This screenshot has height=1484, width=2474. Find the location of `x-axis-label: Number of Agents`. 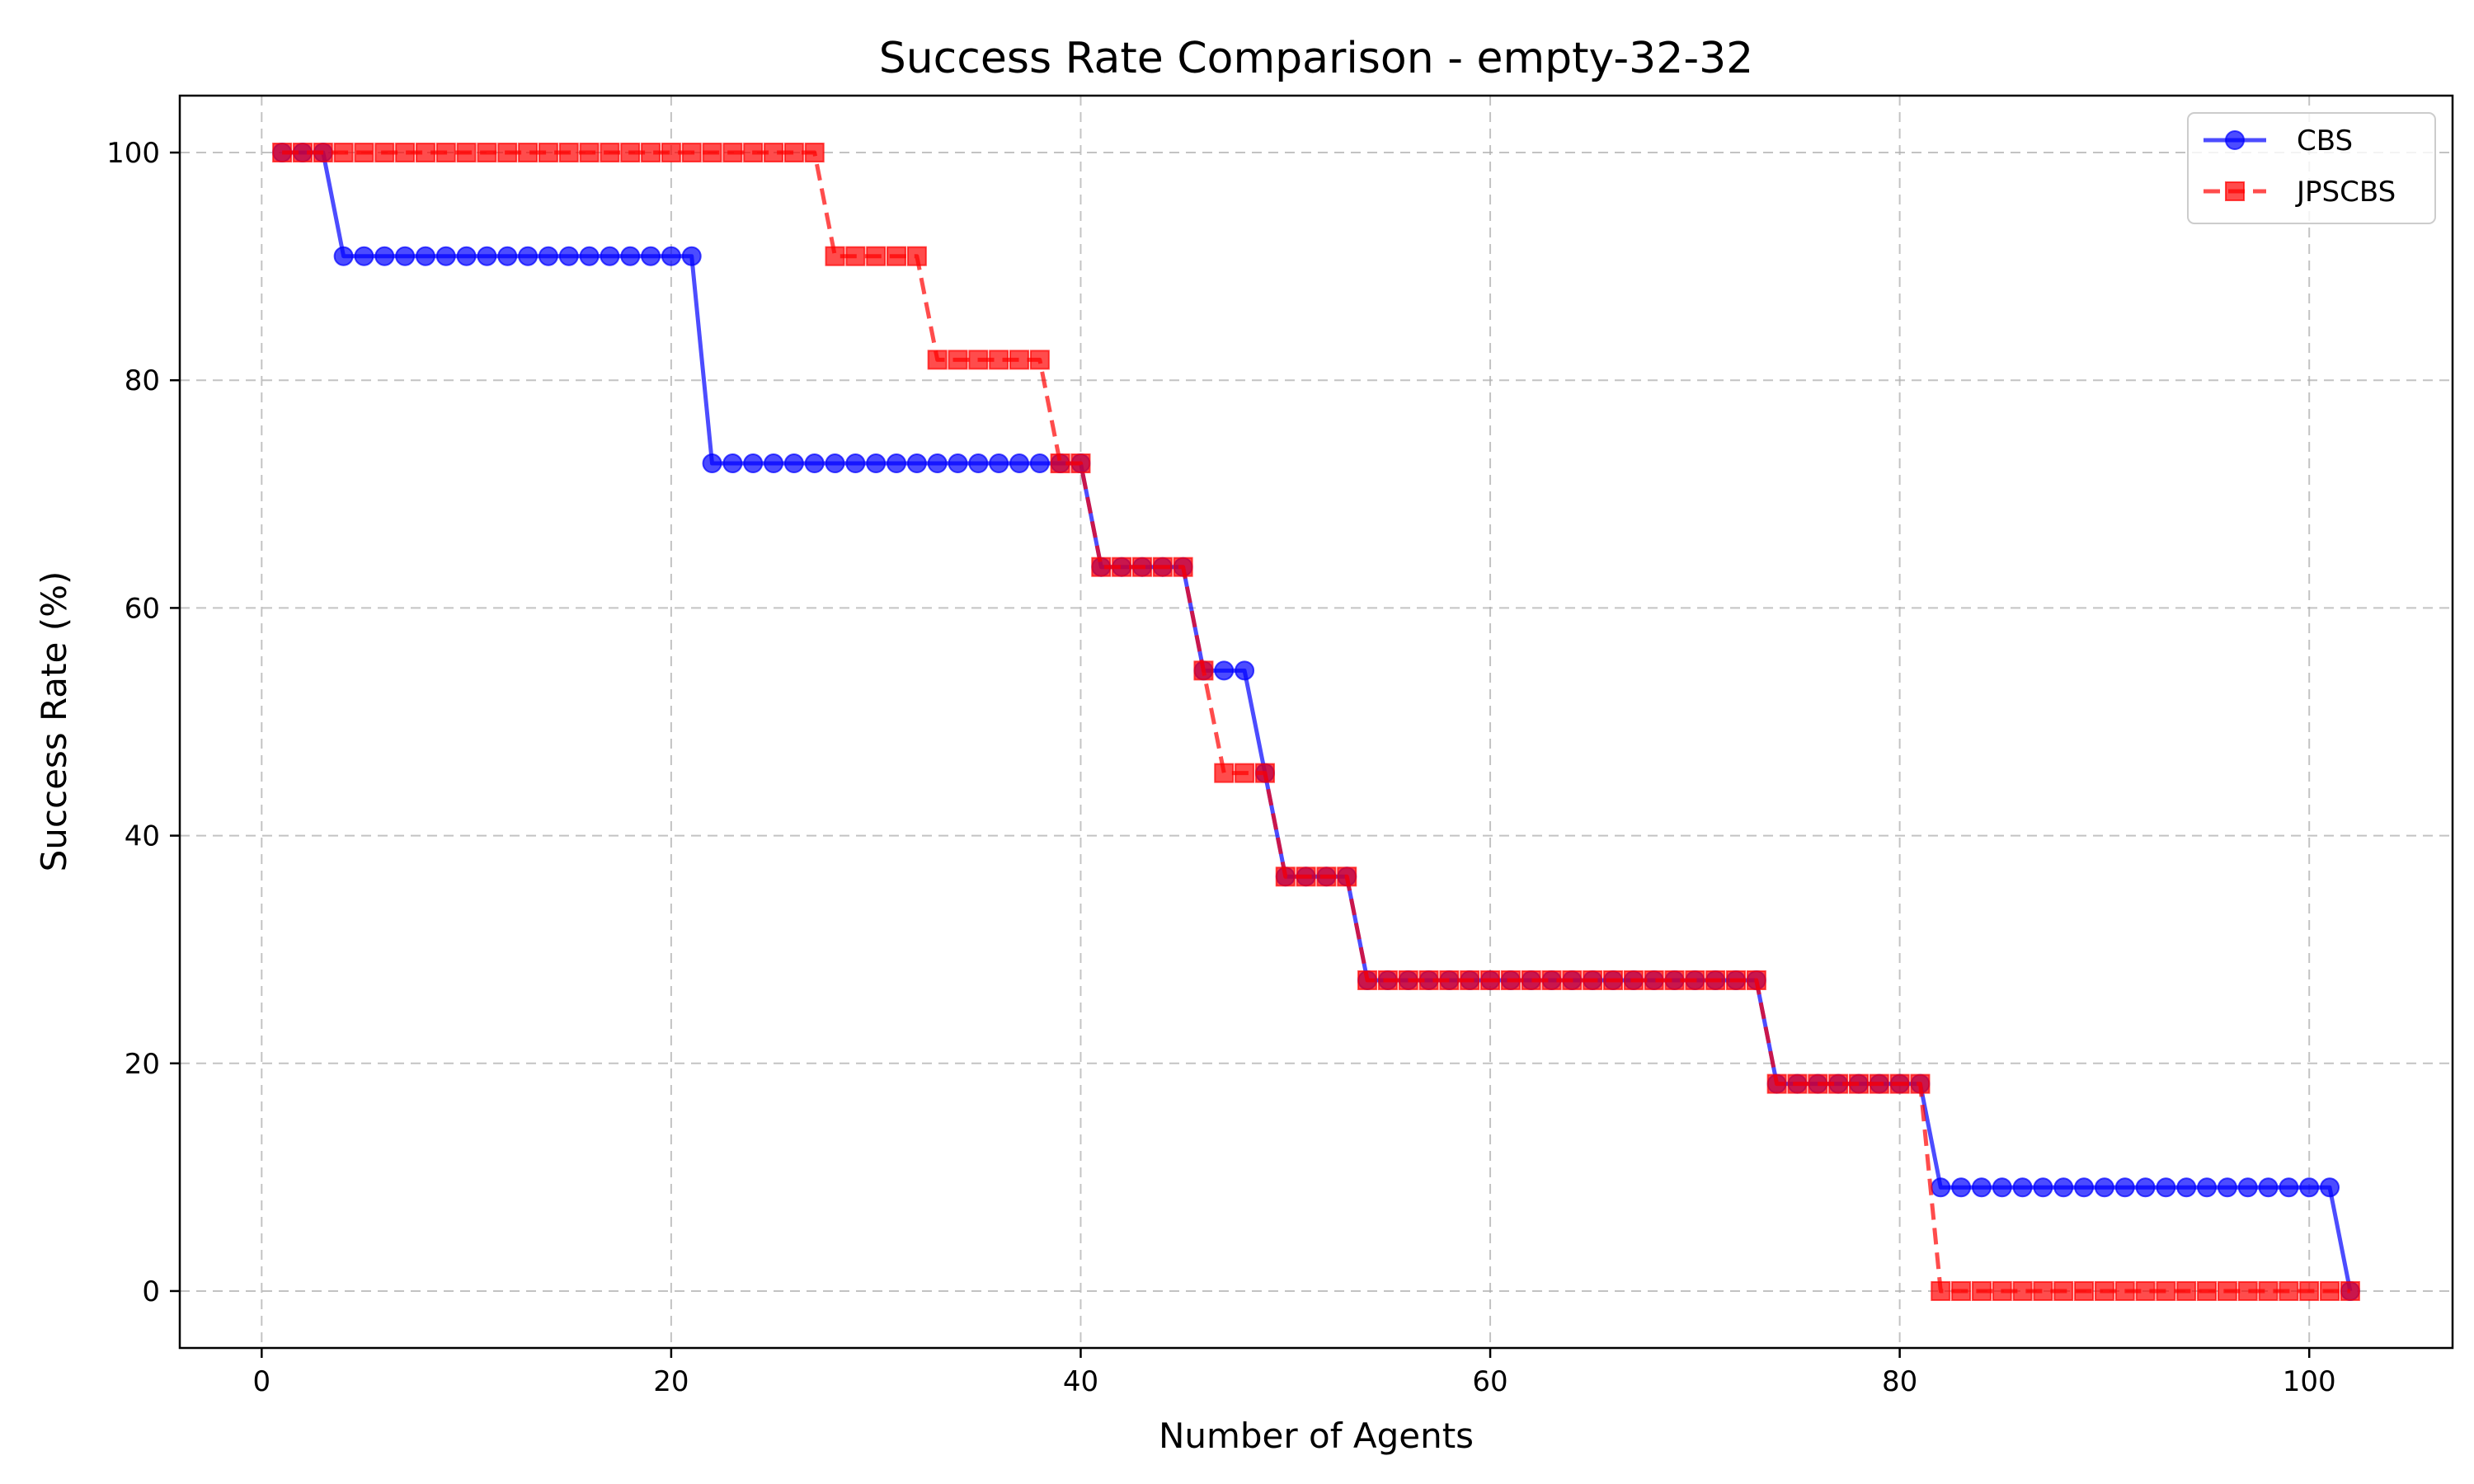

x-axis-label: Number of Agents is located at coordinates (1316, 1436).